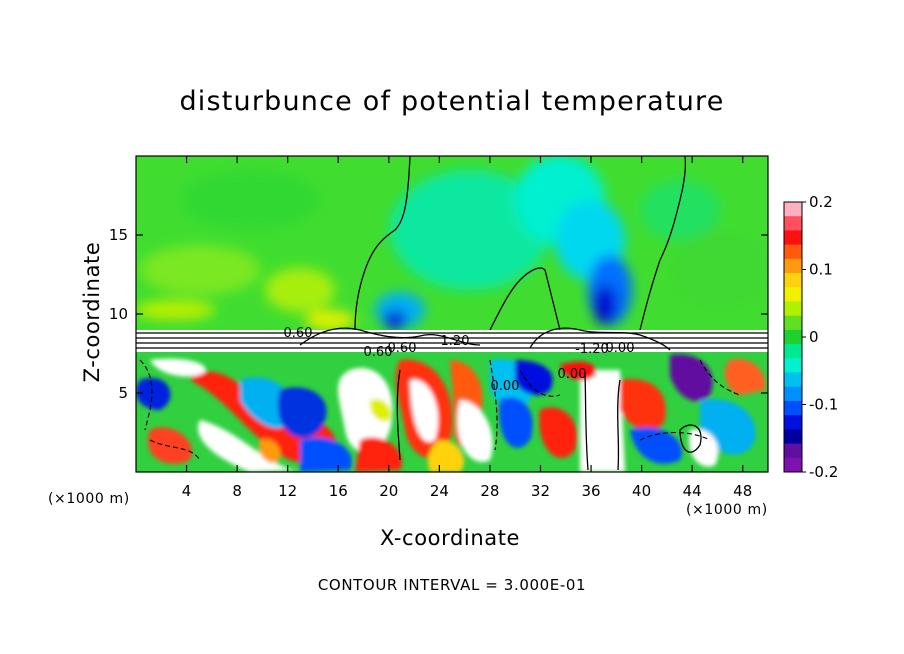  I want to click on colorbar-ticks: 0.2 0.1 0 -0.1 -0.2, so click(820, 337).